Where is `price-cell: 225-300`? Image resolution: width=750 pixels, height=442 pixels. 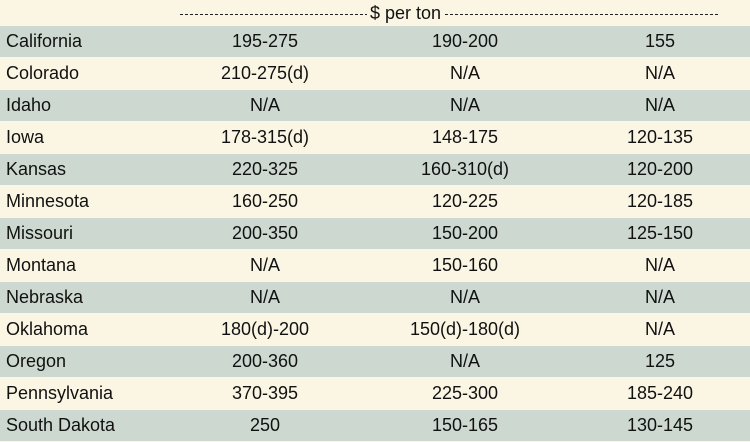
price-cell: 225-300 is located at coordinates (465, 393).